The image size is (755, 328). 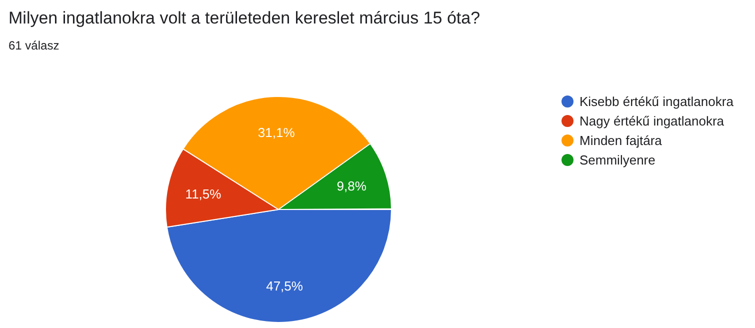 I want to click on legend-label: Kisebb értékű ingatlanokra, so click(x=657, y=101).